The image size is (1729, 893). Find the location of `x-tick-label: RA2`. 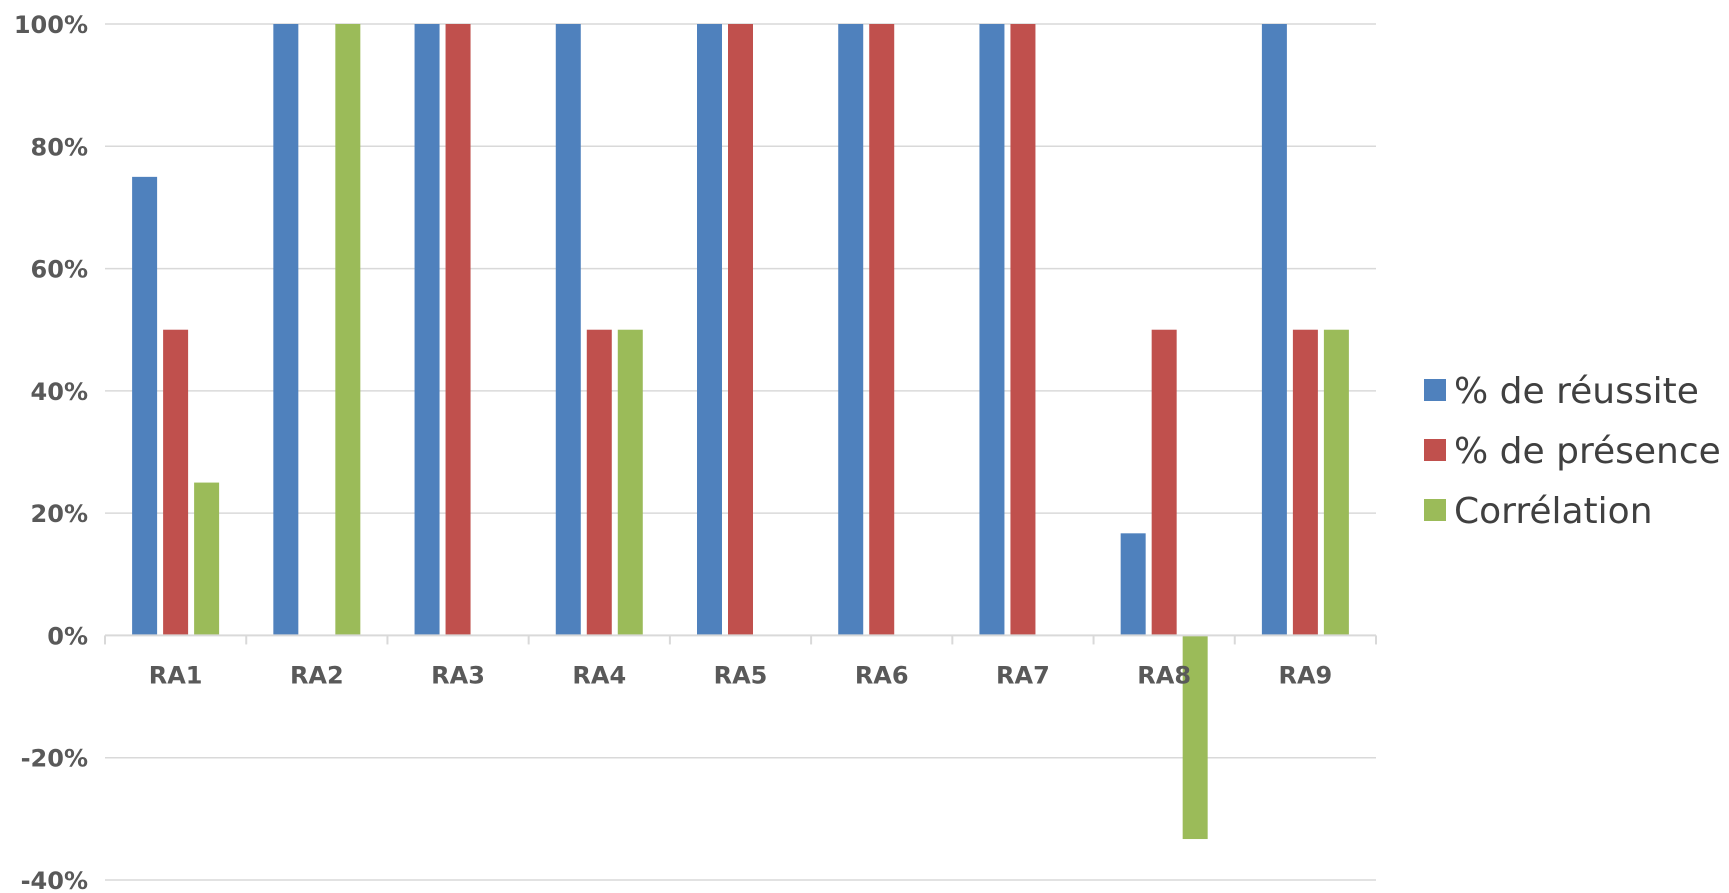

x-tick-label: RA2 is located at coordinates (317, 675).